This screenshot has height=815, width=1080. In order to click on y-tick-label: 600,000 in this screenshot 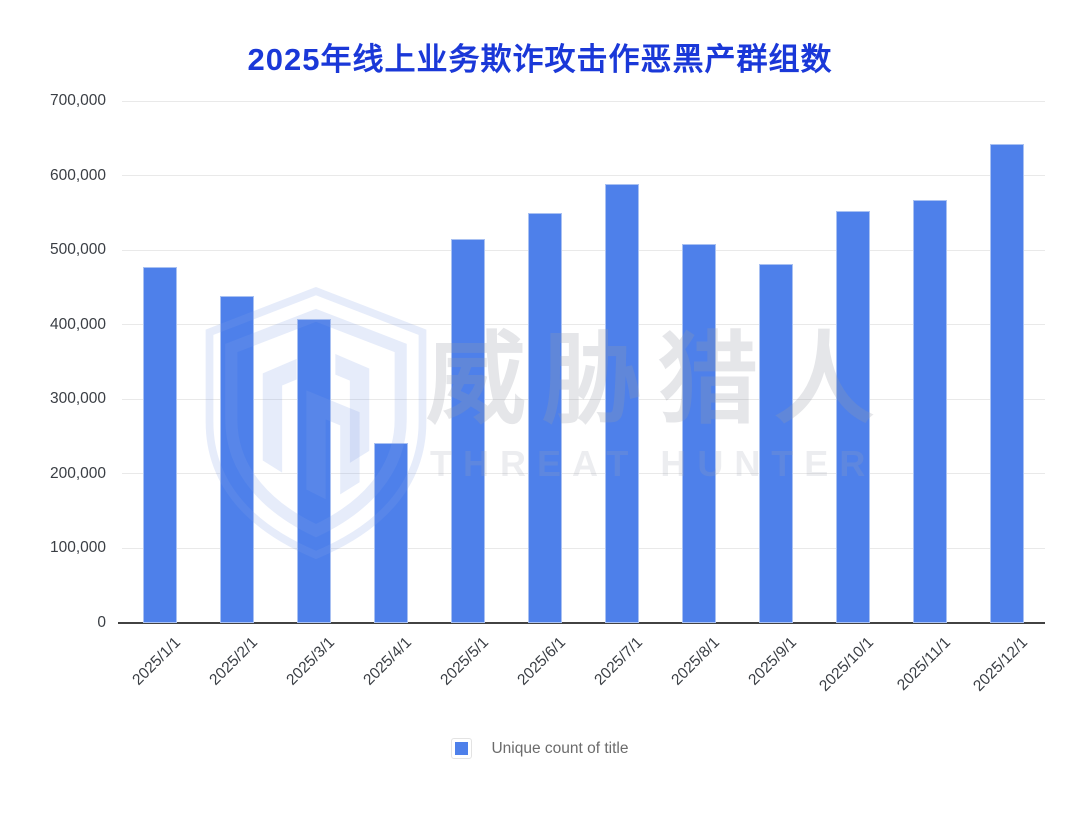, I will do `click(77, 175)`.